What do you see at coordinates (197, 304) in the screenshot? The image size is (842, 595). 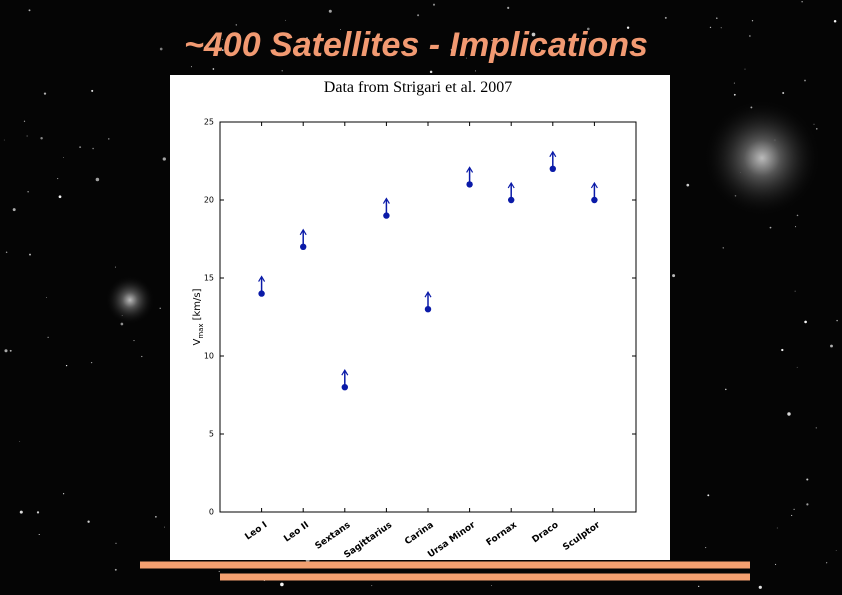 I see `y-label-unit: [km/s]` at bounding box center [197, 304].